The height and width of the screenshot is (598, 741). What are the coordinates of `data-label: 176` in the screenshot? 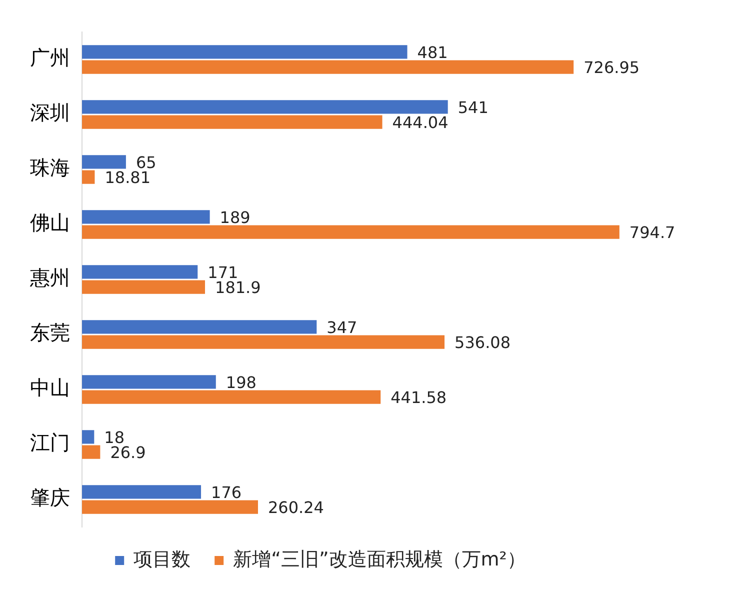 It's located at (226, 492).